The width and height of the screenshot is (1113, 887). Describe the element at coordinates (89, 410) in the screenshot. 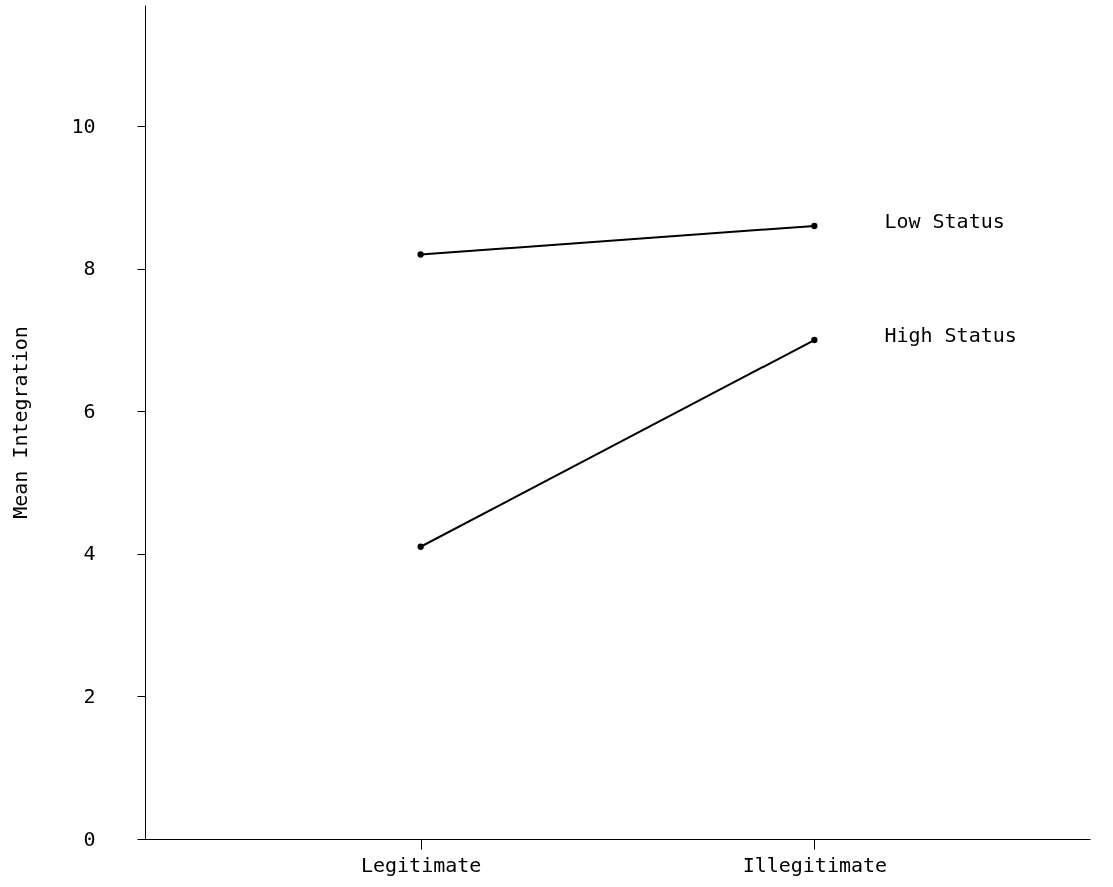

I see `y-tick-label: 6` at that location.